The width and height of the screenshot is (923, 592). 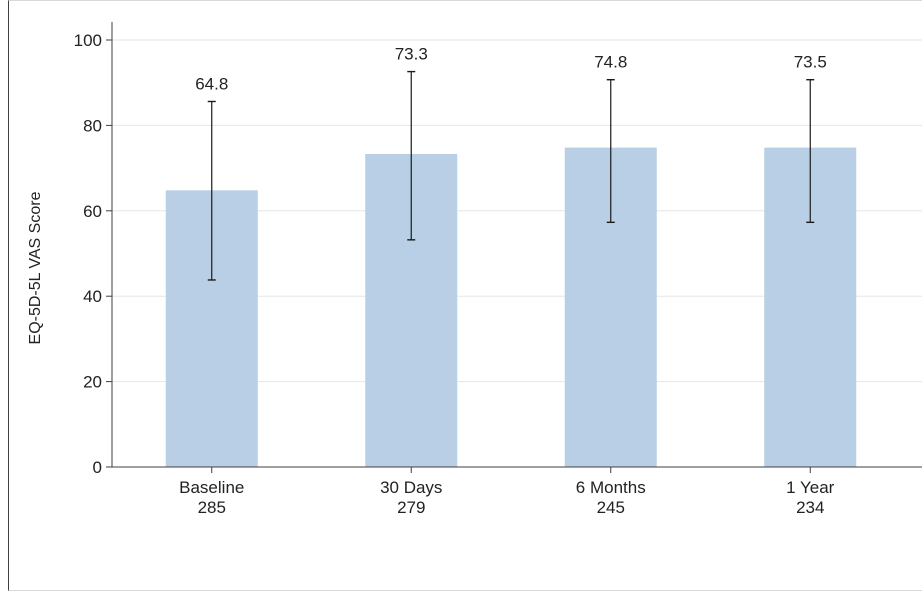 I want to click on x-tick-label: 6 Months, so click(x=611, y=487).